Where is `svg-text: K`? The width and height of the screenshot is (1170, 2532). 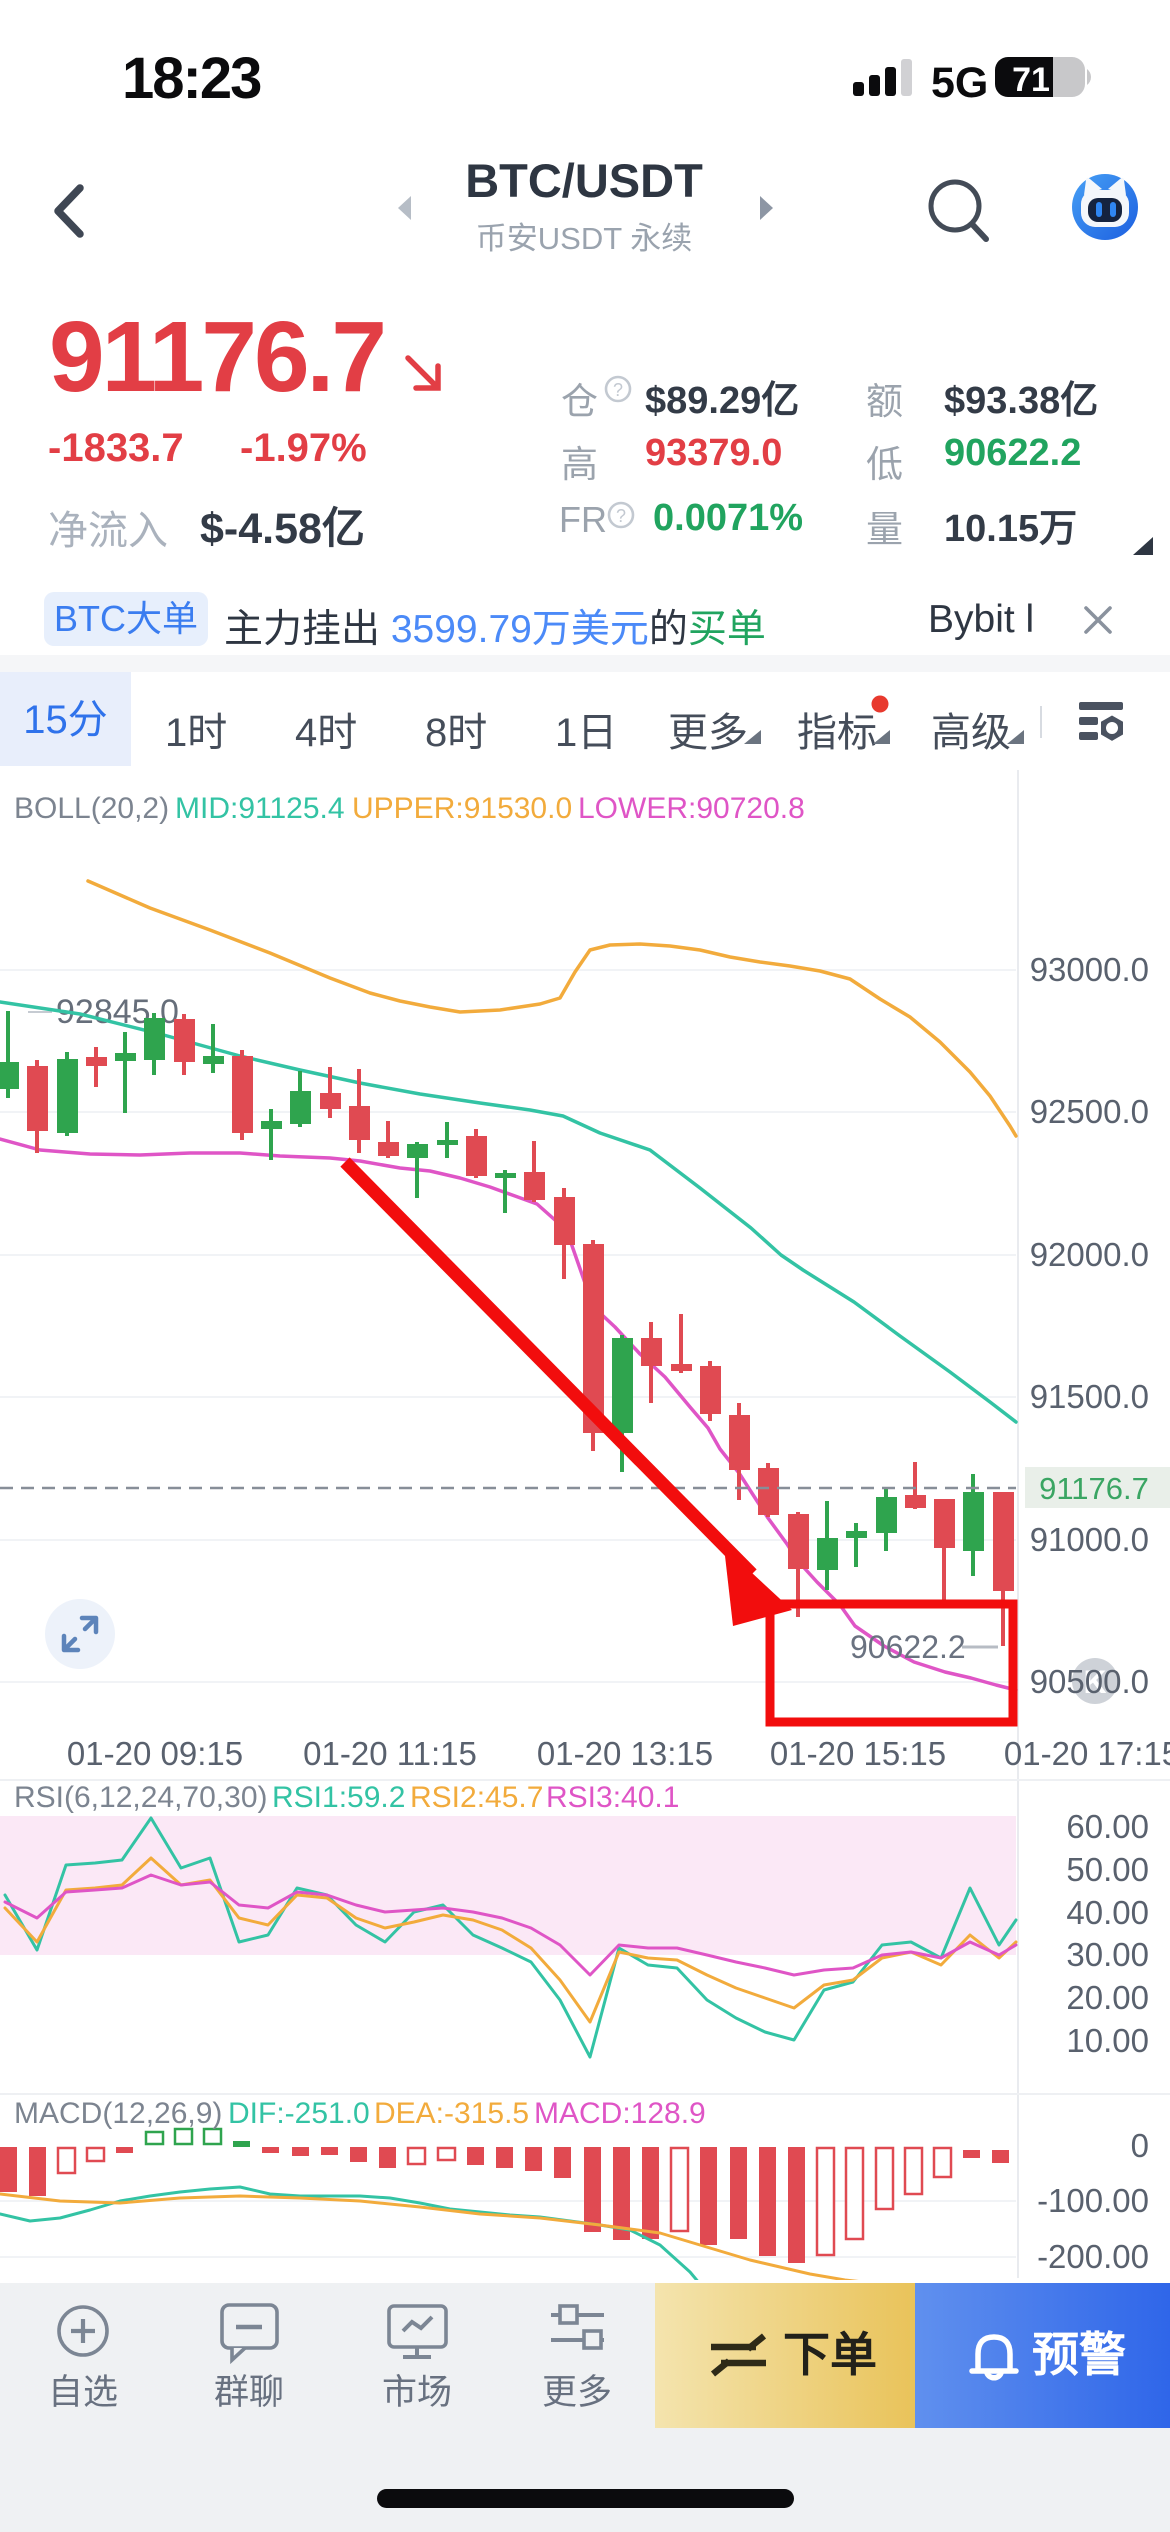 svg-text: K is located at coordinates (1094, 1682).